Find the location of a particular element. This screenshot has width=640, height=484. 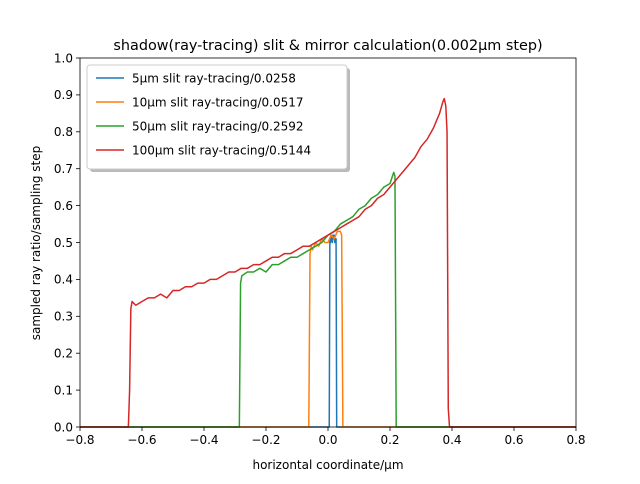

legend-label-4: 100μm slit ray-tracing/0.5144 is located at coordinates (221, 151).